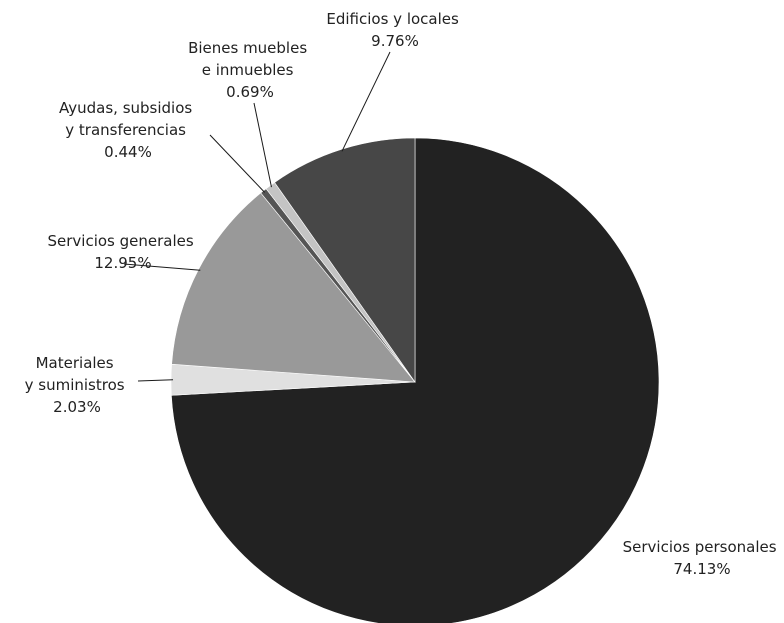  Describe the element at coordinates (75, 385) in the screenshot. I see `label-materiales-line2: y suministros` at that location.